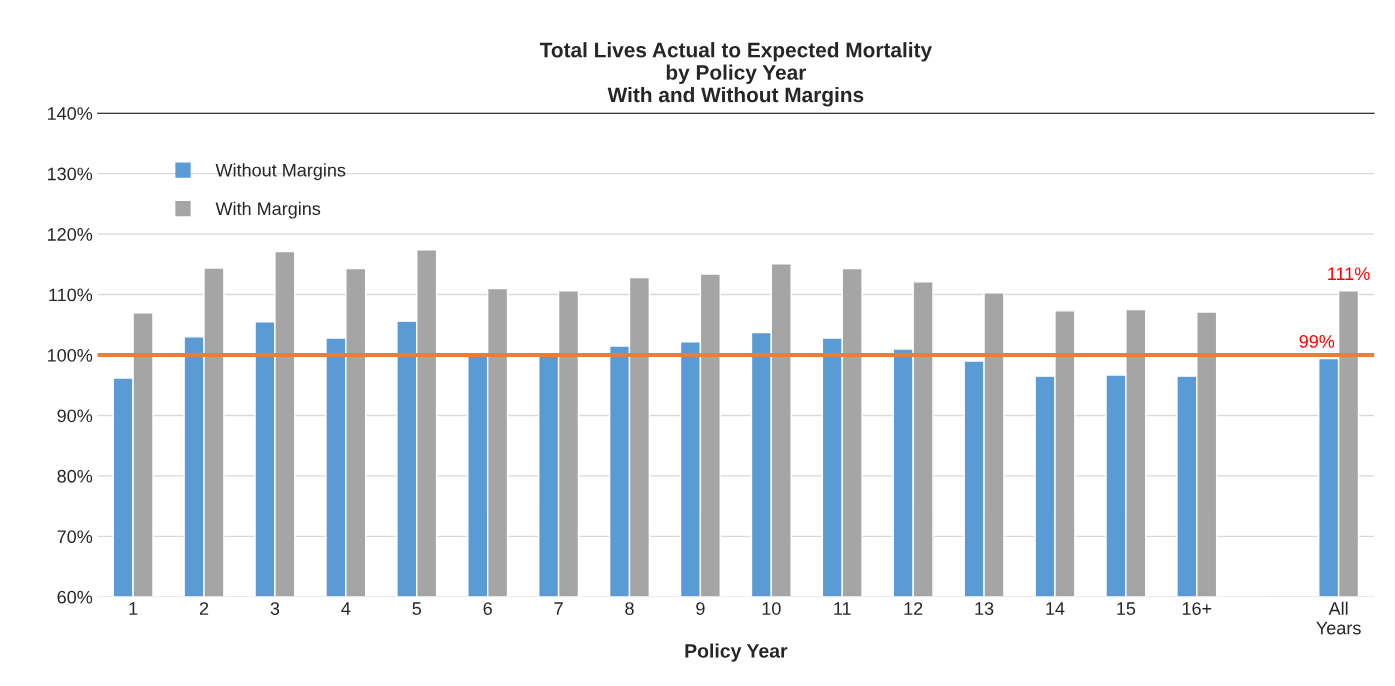 The height and width of the screenshot is (686, 1395). I want to click on y-tick-label: 120%, so click(70, 234).